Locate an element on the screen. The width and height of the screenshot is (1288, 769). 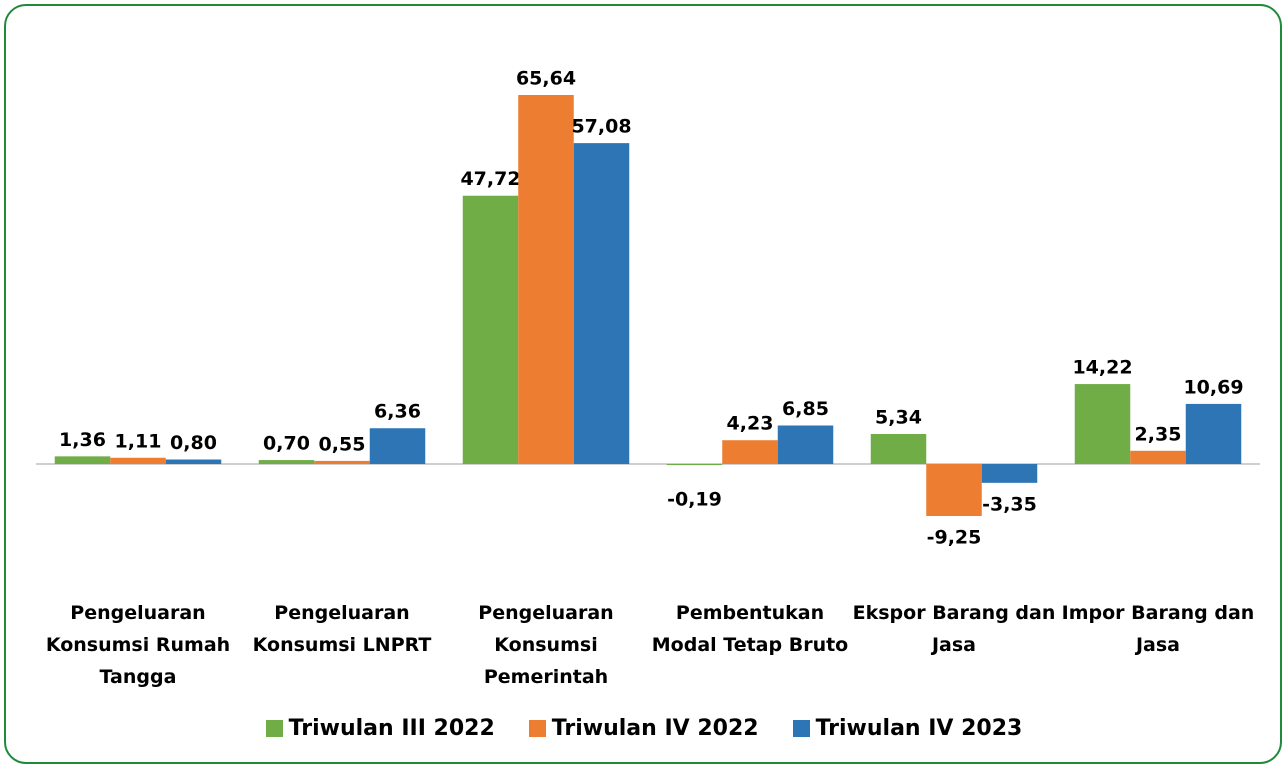
legend-item: Triwulan III 2022 is located at coordinates (380, 728).